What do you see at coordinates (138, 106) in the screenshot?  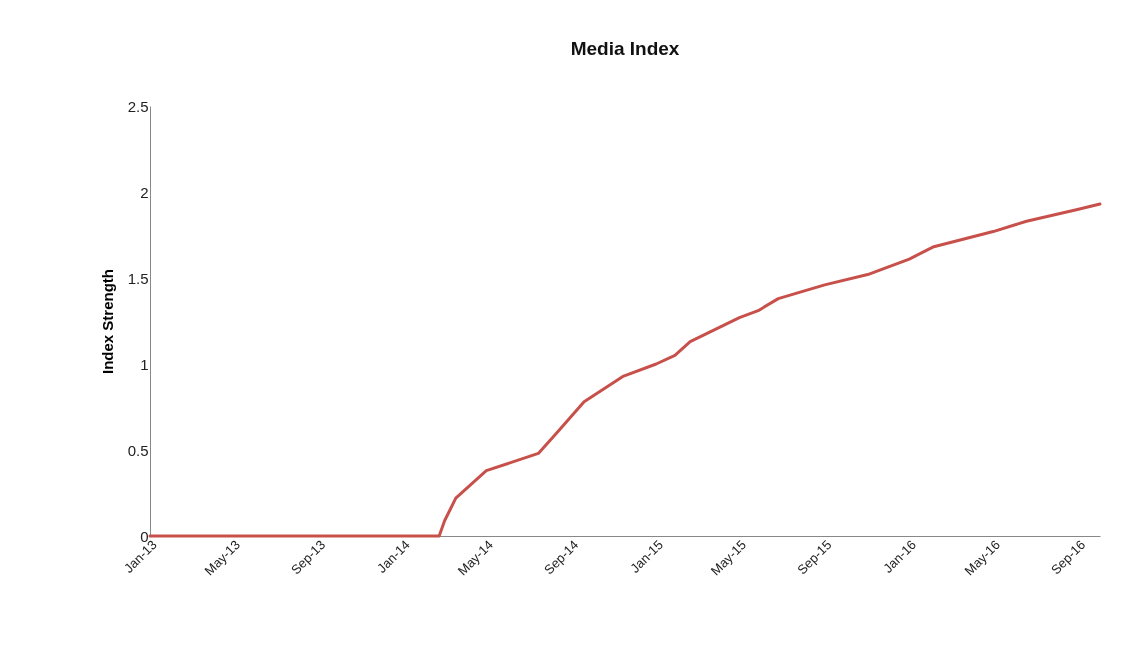 I see `y-tick-label: 2.5` at bounding box center [138, 106].